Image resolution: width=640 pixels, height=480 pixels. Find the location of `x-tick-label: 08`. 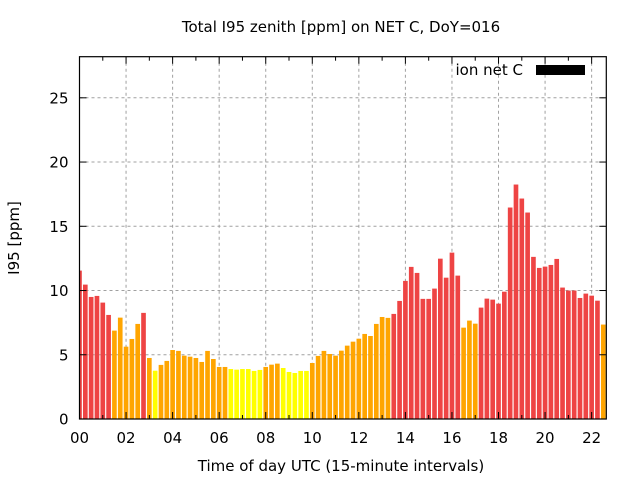

x-tick-label: 08 is located at coordinates (265, 438).